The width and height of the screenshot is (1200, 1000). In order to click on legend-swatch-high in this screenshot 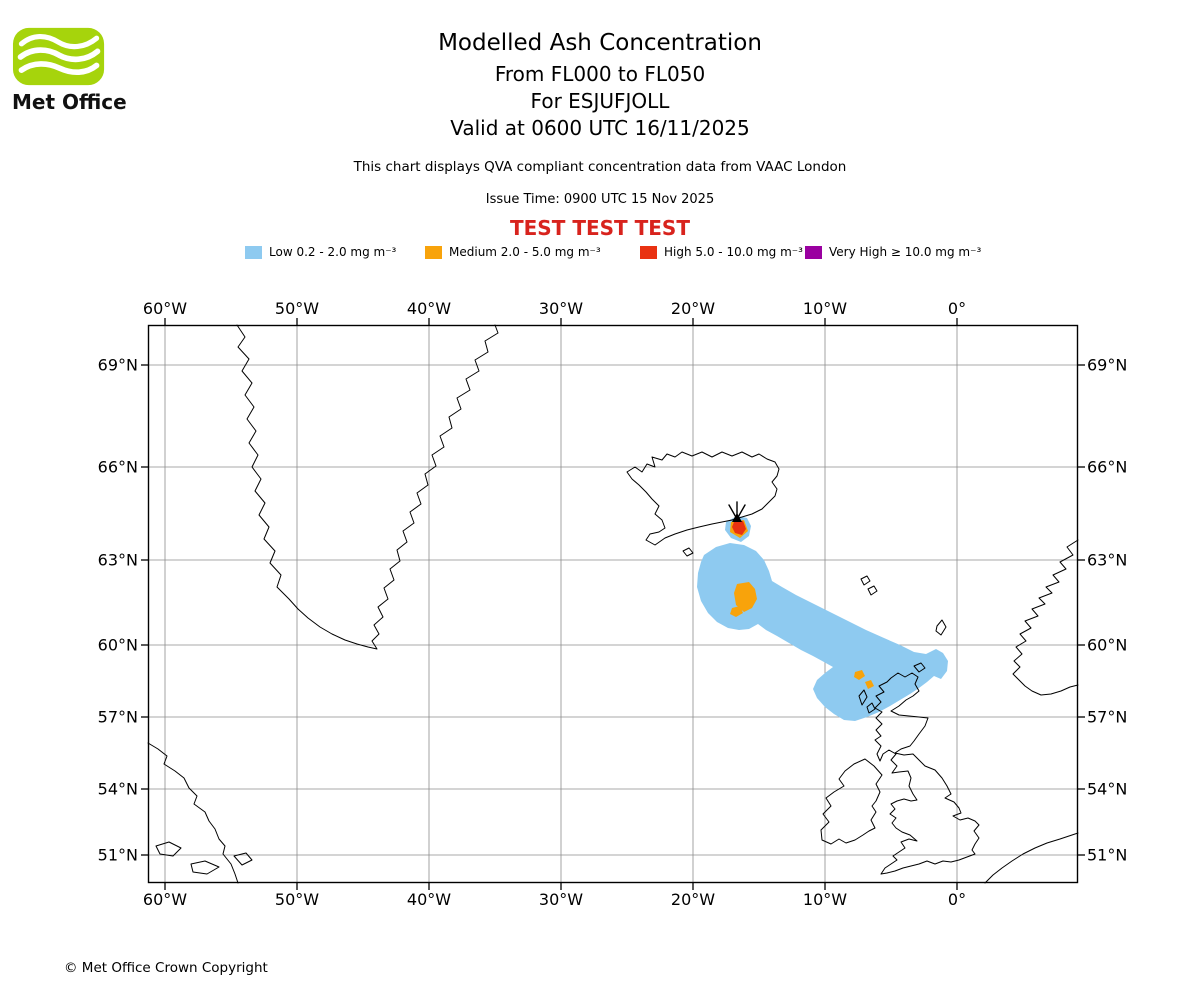, I will do `click(648, 252)`.